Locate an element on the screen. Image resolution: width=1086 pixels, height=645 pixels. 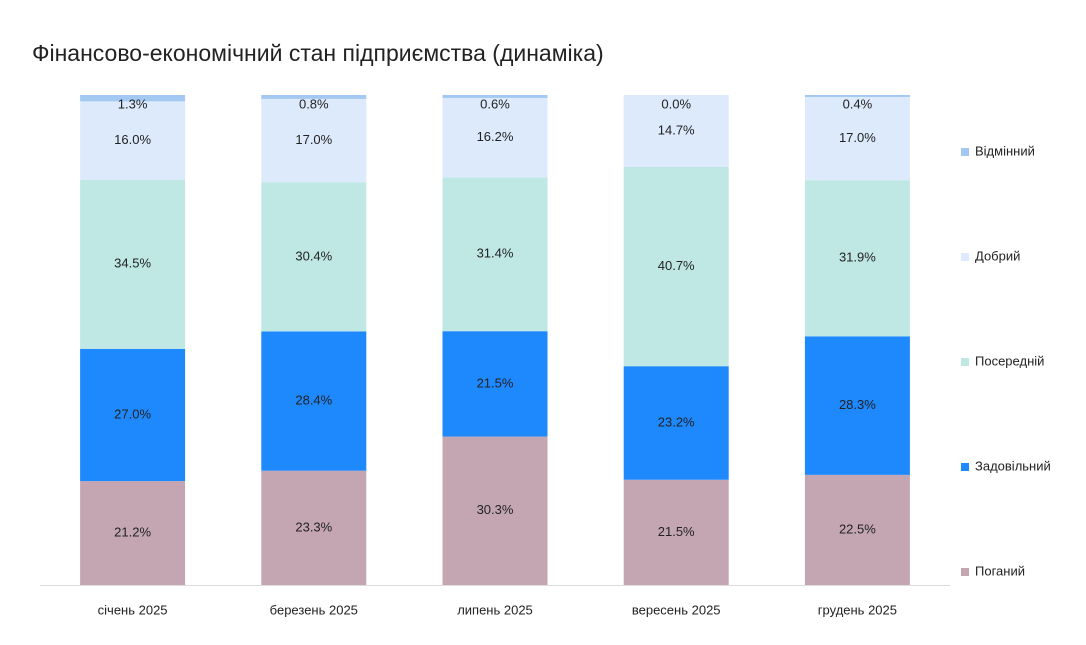
value-label: 22.5% is located at coordinates (857, 528).